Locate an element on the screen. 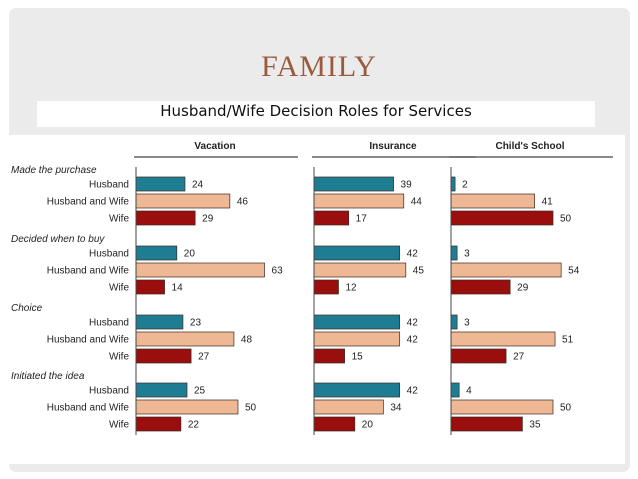 Image resolution: width=638 pixels, height=479 pixels. value-label: 25 is located at coordinates (200, 391).